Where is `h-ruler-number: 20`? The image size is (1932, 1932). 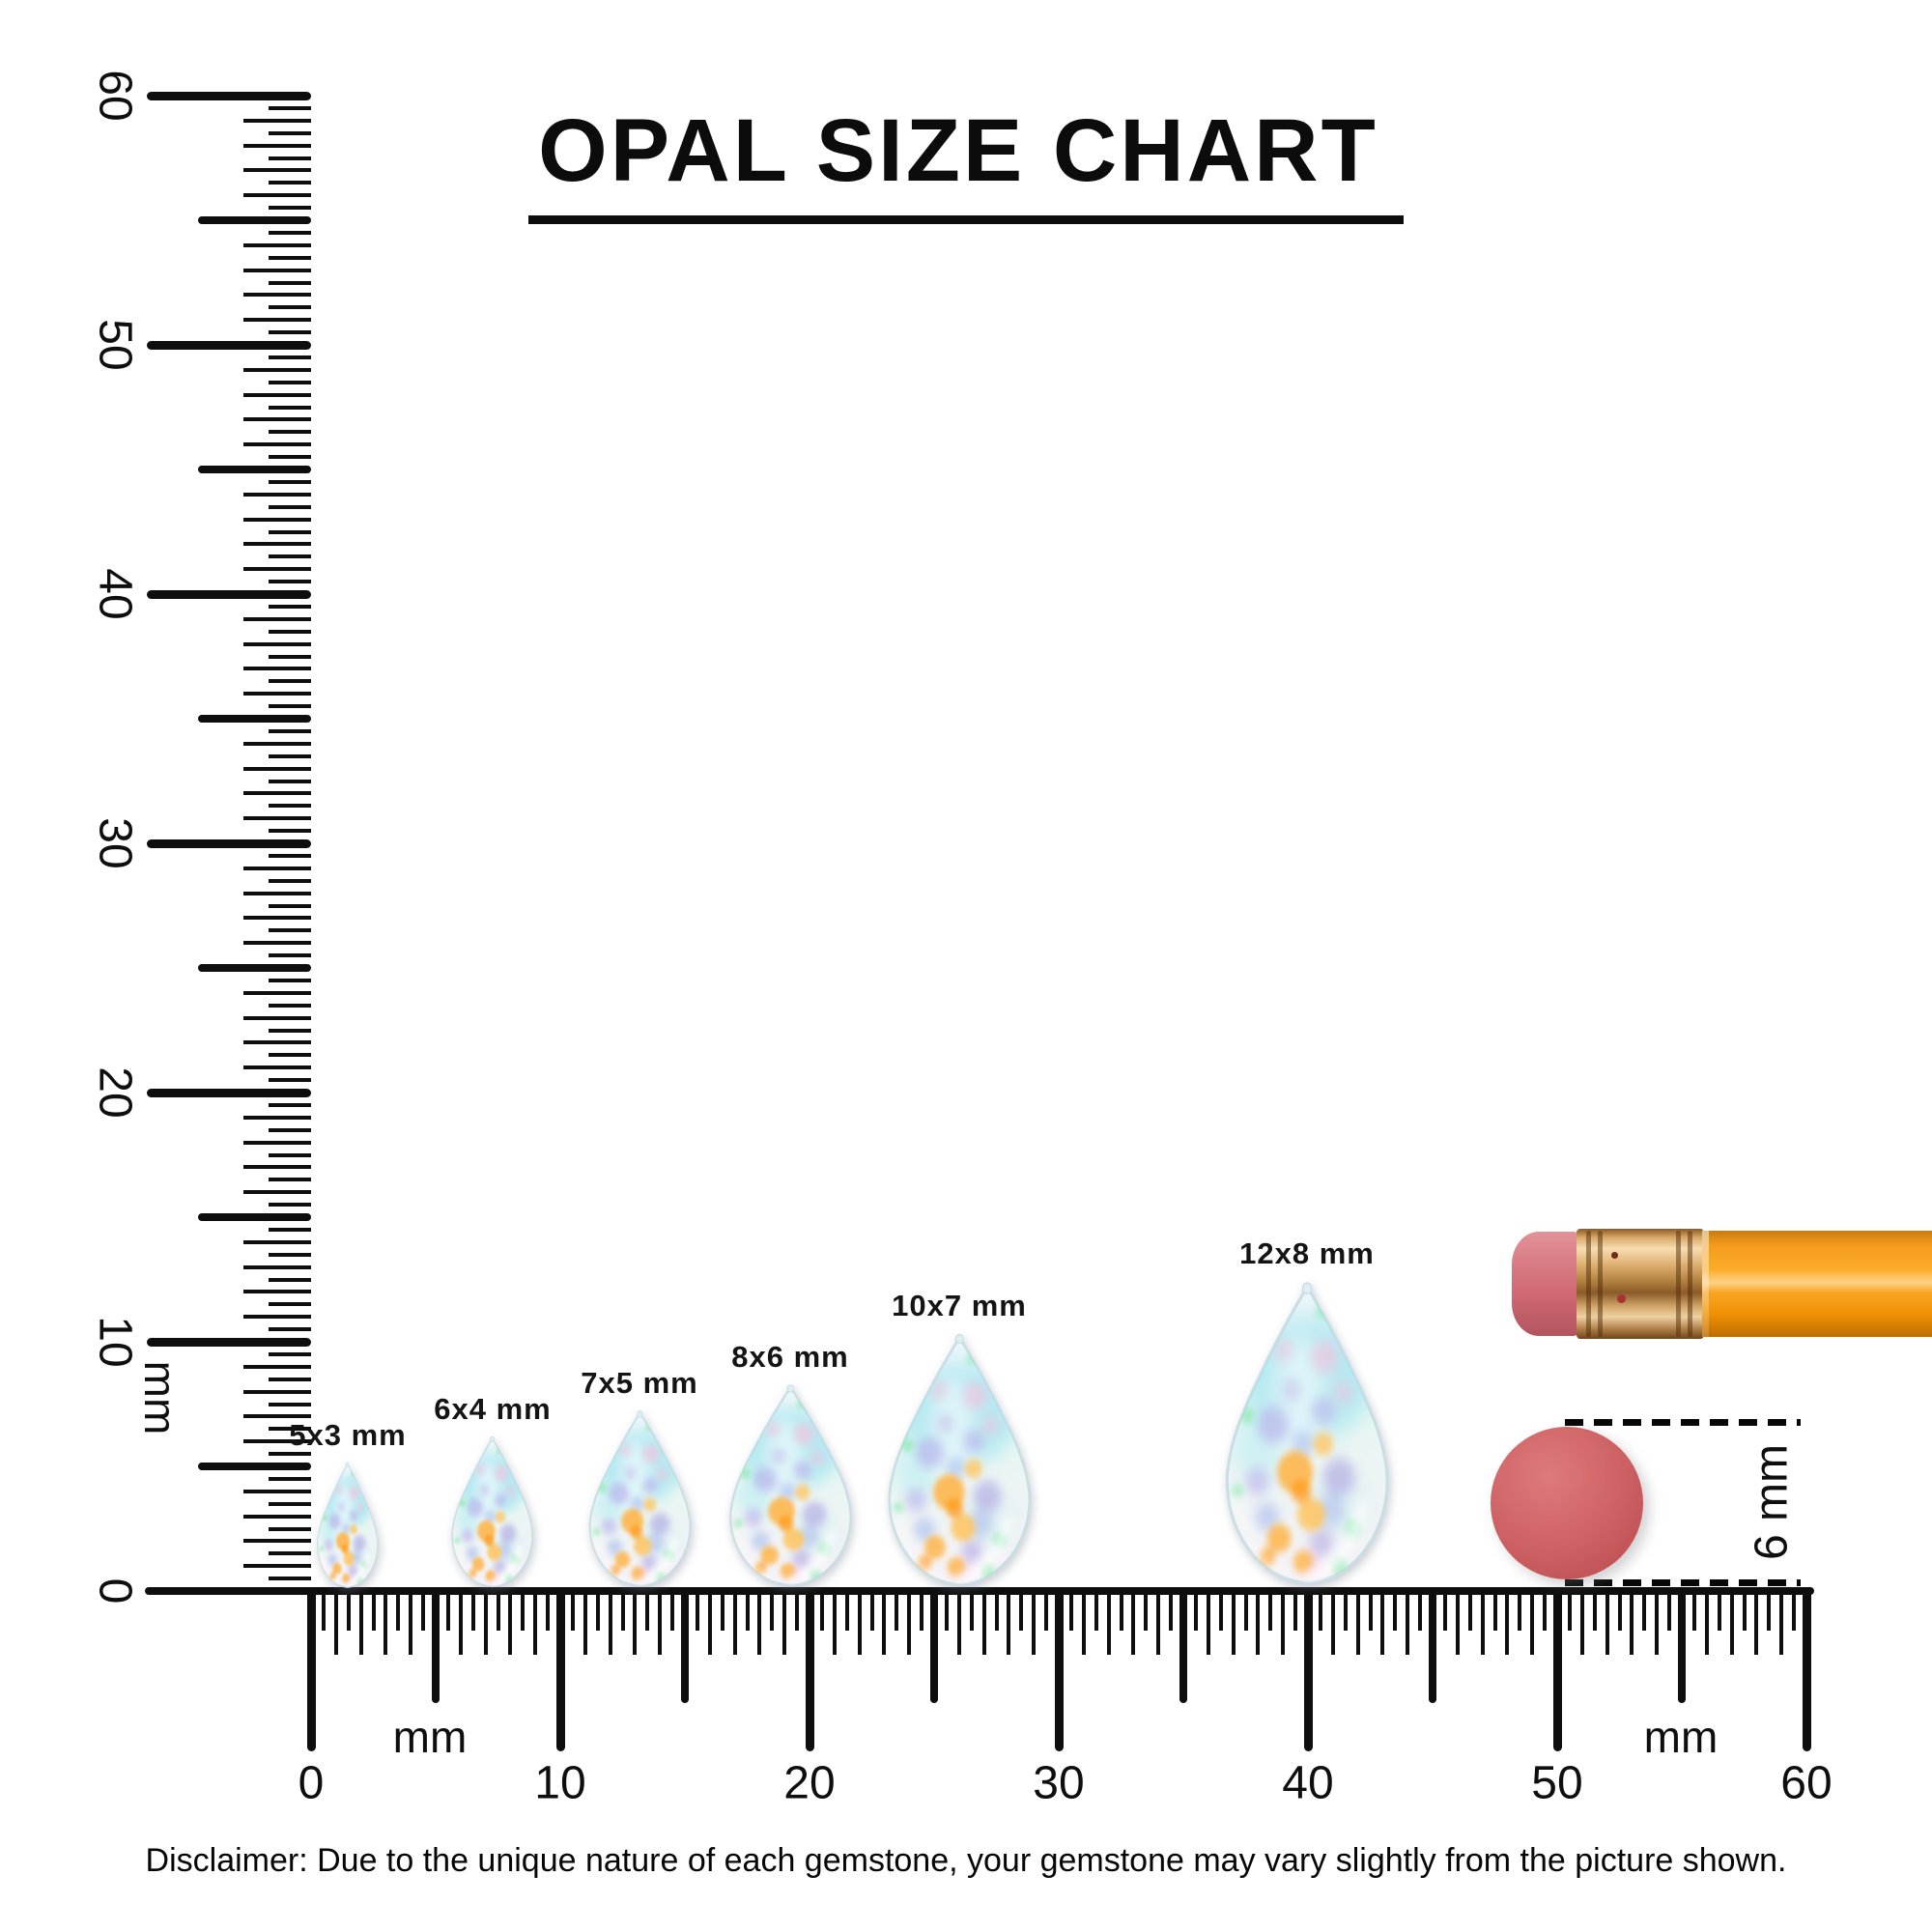 h-ruler-number: 20 is located at coordinates (809, 1783).